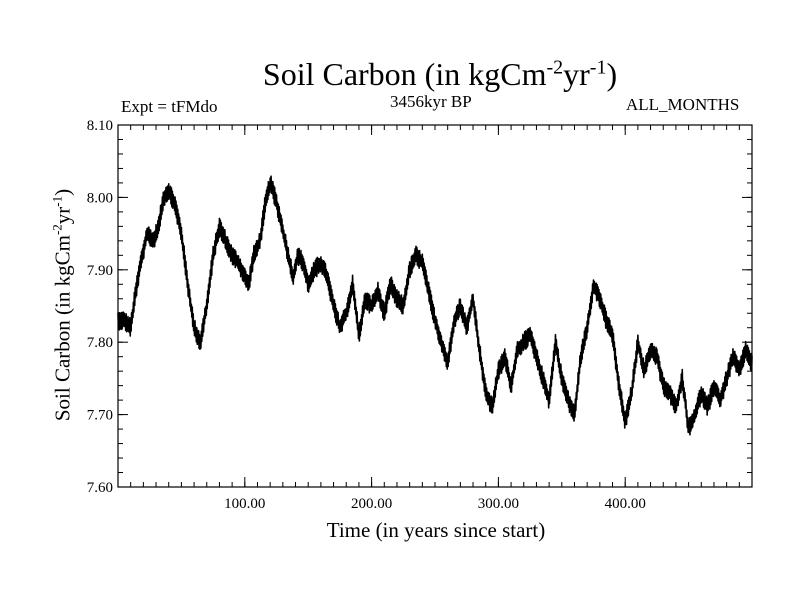  What do you see at coordinates (371, 504) in the screenshot?
I see `x-tick-label: 200.00` at bounding box center [371, 504].